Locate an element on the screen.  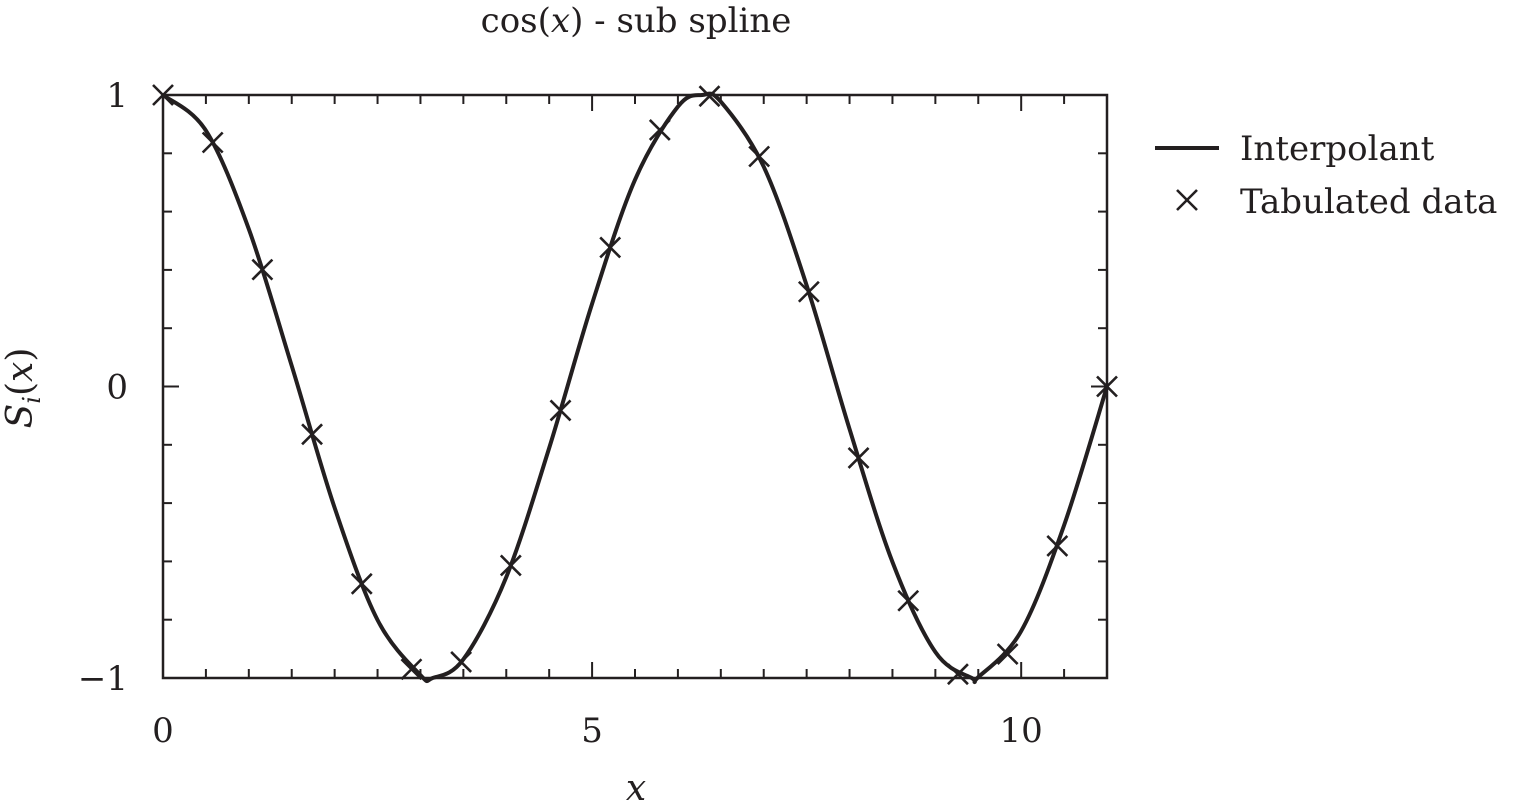
legend-marker-swatch is located at coordinates (1187, 200).